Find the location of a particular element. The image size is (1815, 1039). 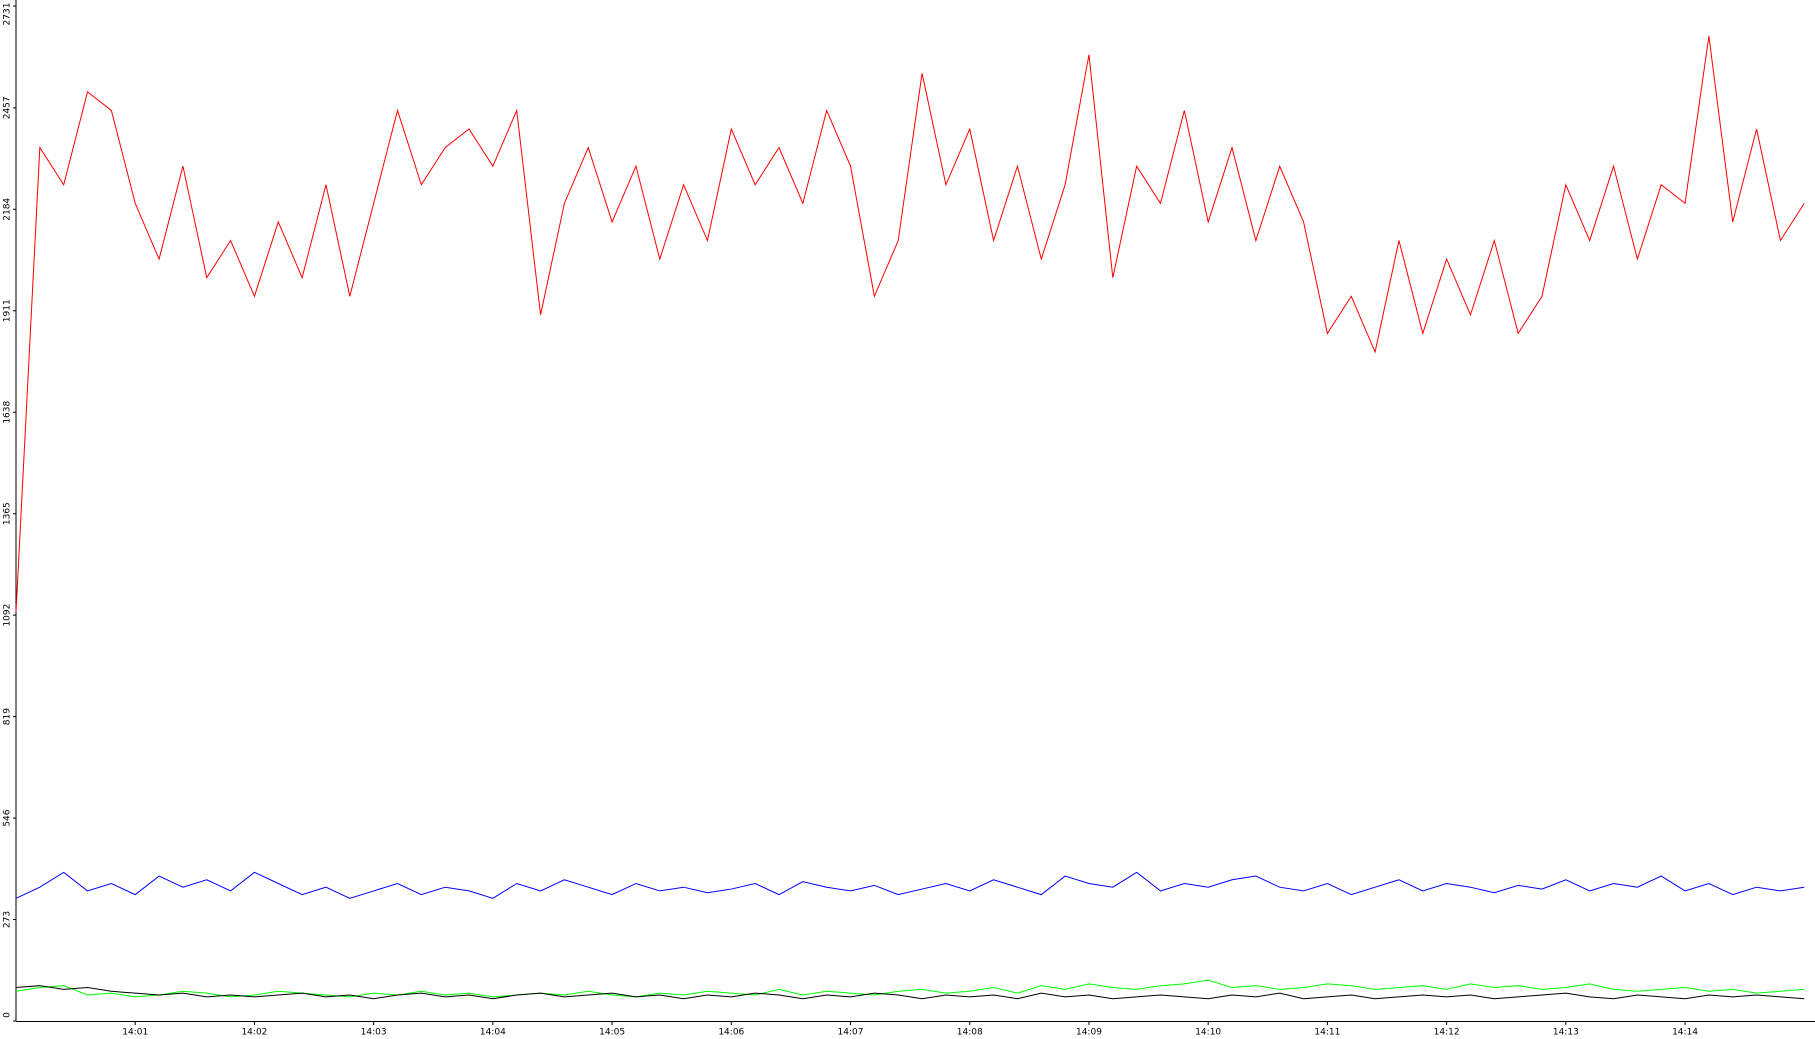

y-tick-label: 819 is located at coordinates (8, 716).